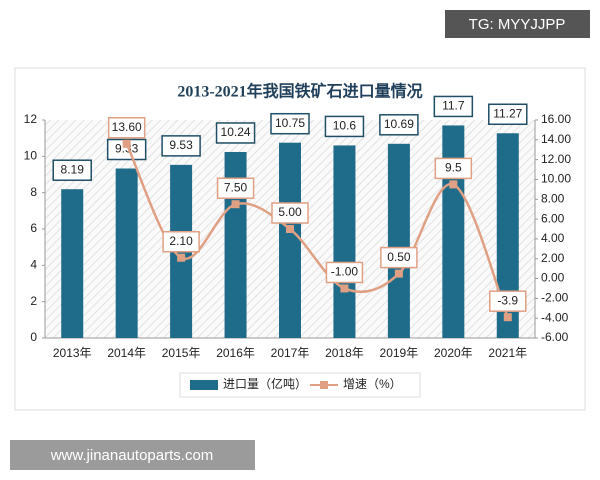 This screenshot has width=600, height=480. Describe the element at coordinates (126, 353) in the screenshot. I see `x-tick-label: 2014年` at that location.